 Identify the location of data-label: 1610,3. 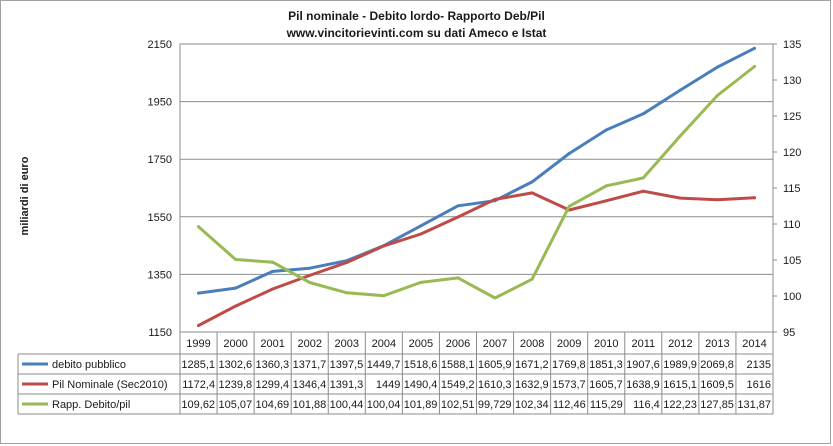
(495, 385).